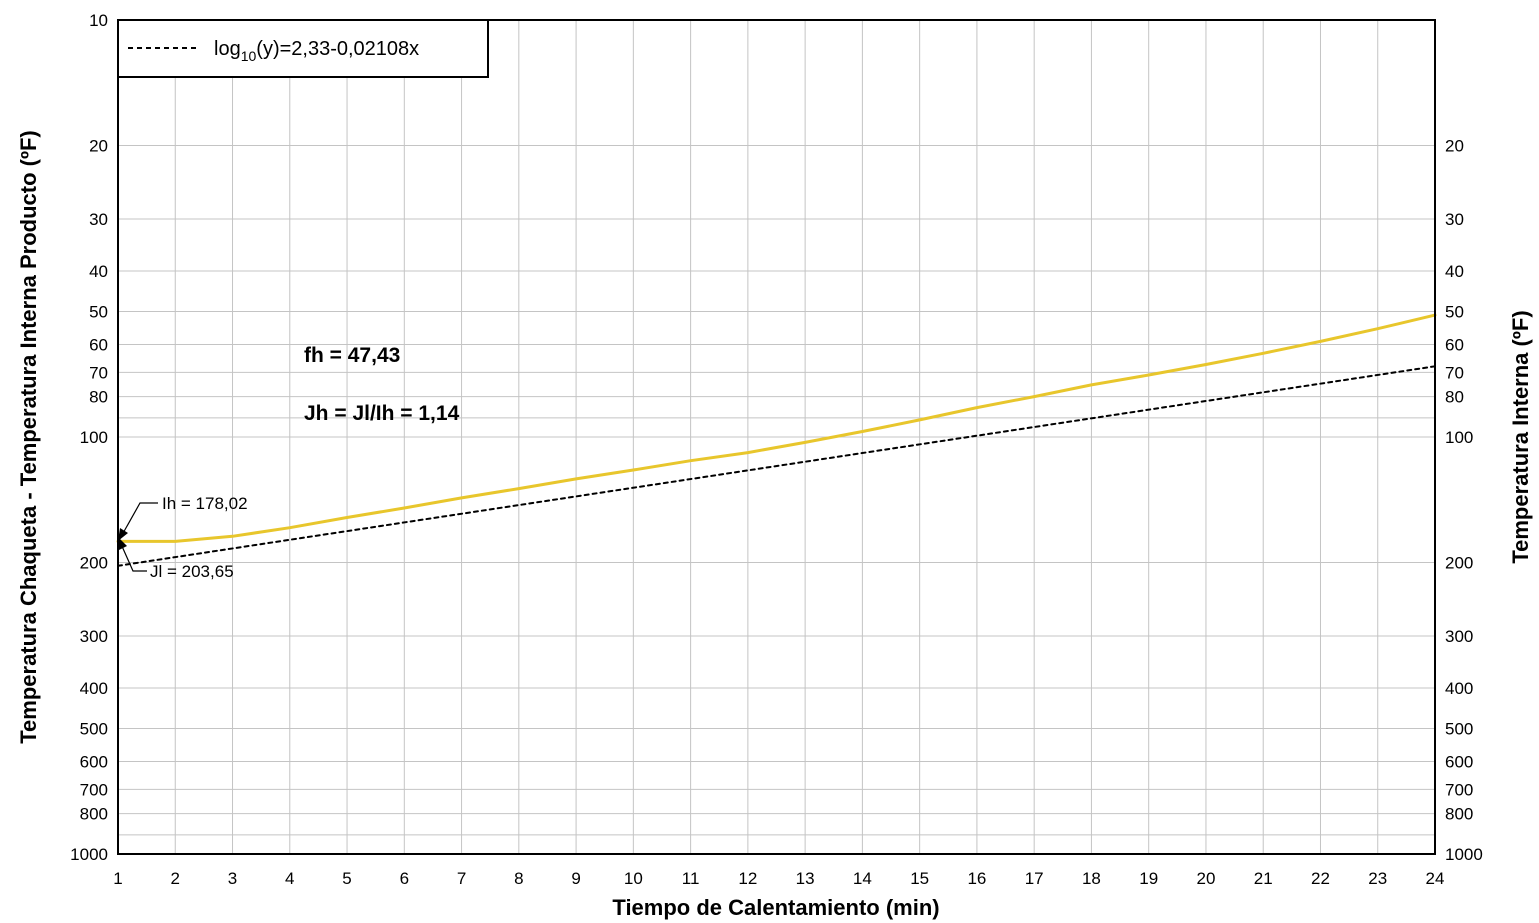  I want to click on x-tick-label: 22, so click(1320, 878).